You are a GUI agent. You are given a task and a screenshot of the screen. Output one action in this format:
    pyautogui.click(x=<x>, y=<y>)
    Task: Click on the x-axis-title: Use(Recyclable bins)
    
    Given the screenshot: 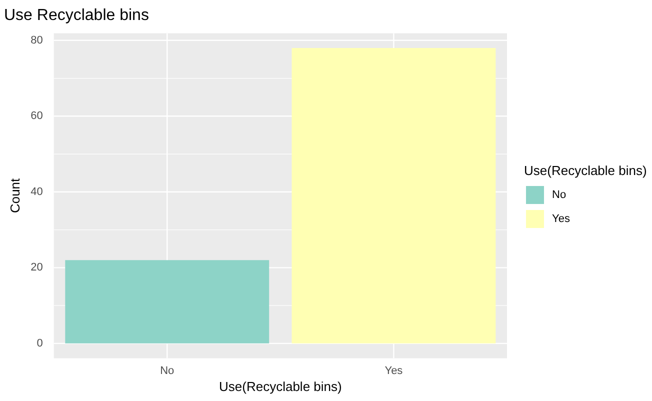 What is the action you would take?
    pyautogui.click(x=280, y=386)
    